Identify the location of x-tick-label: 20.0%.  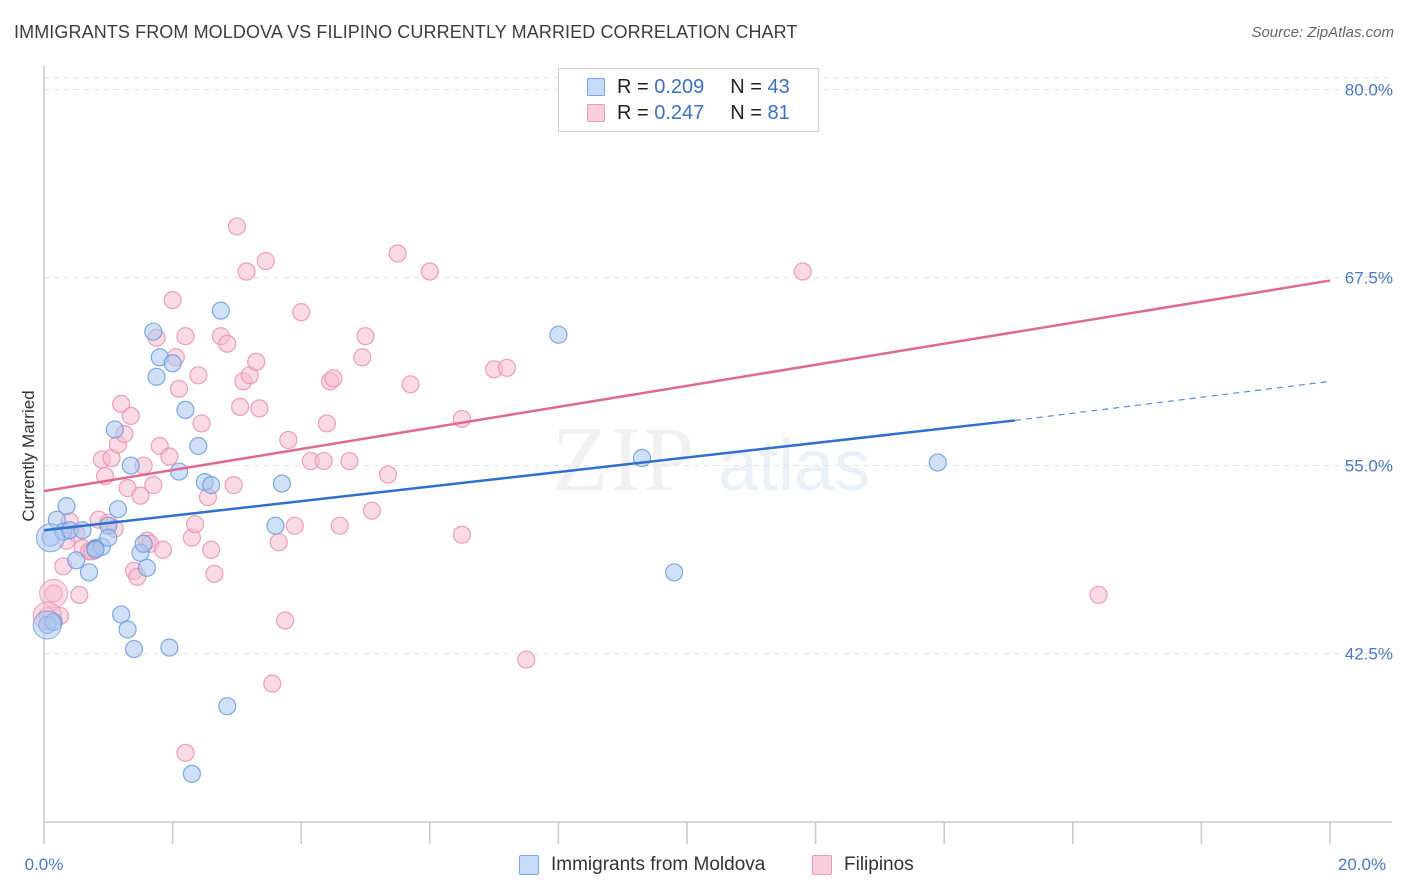
(1362, 864).